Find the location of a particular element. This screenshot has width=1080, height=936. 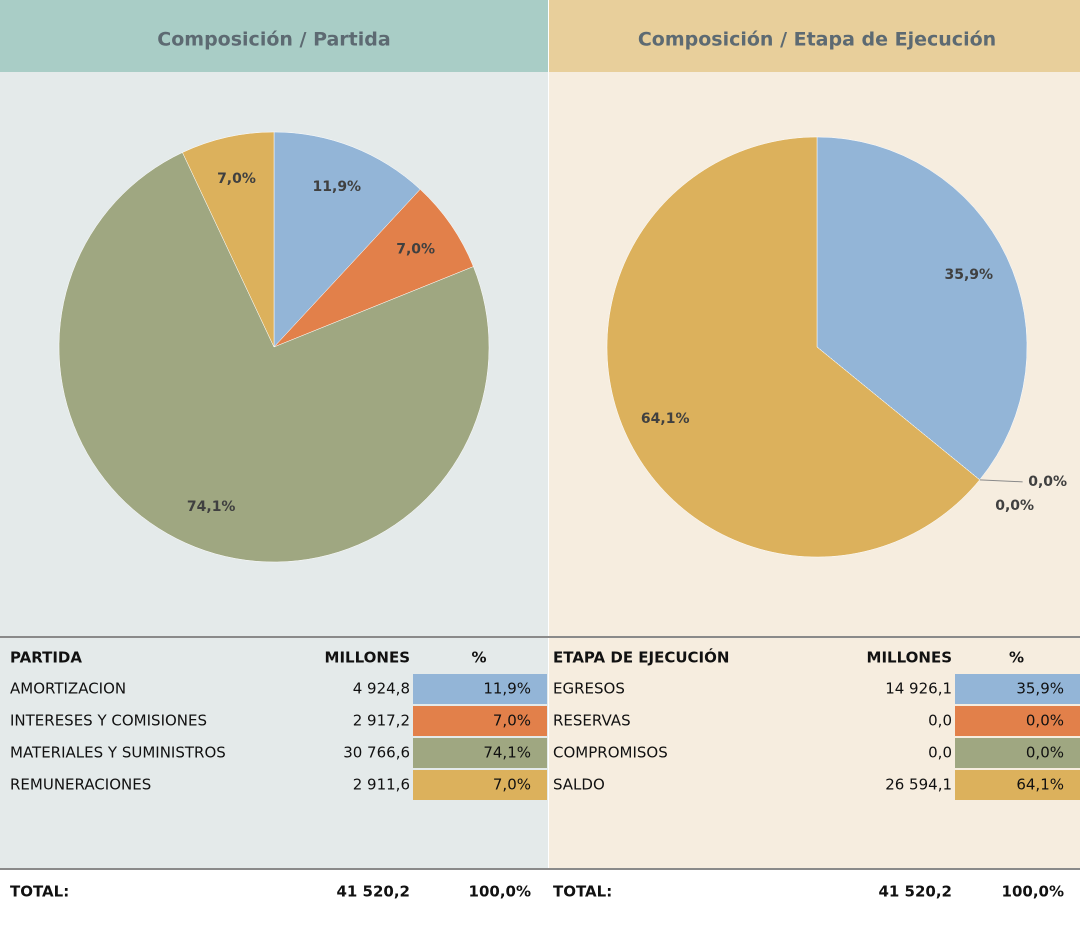

slice-label: 74,1% is located at coordinates (211, 507).